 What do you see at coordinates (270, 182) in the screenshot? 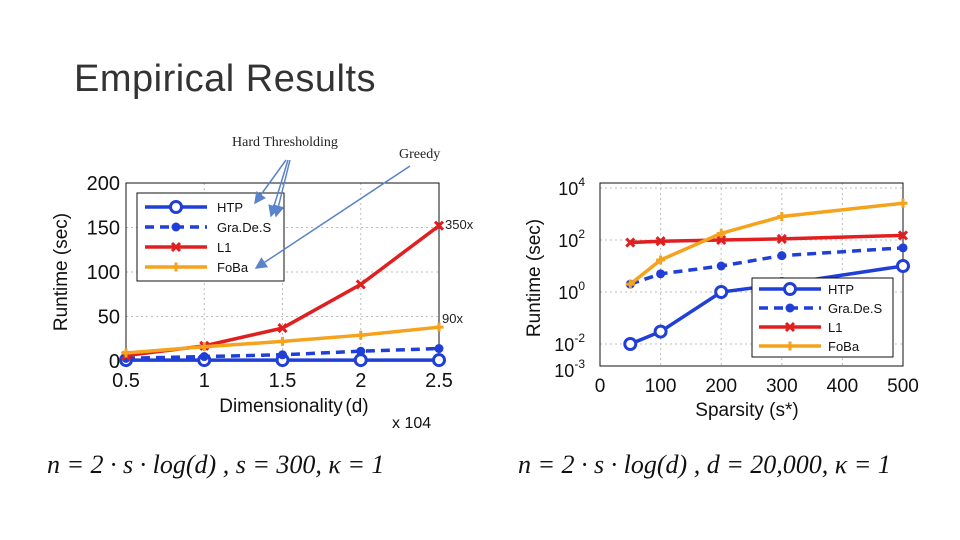
I see `arrow-to-htp` at bounding box center [270, 182].